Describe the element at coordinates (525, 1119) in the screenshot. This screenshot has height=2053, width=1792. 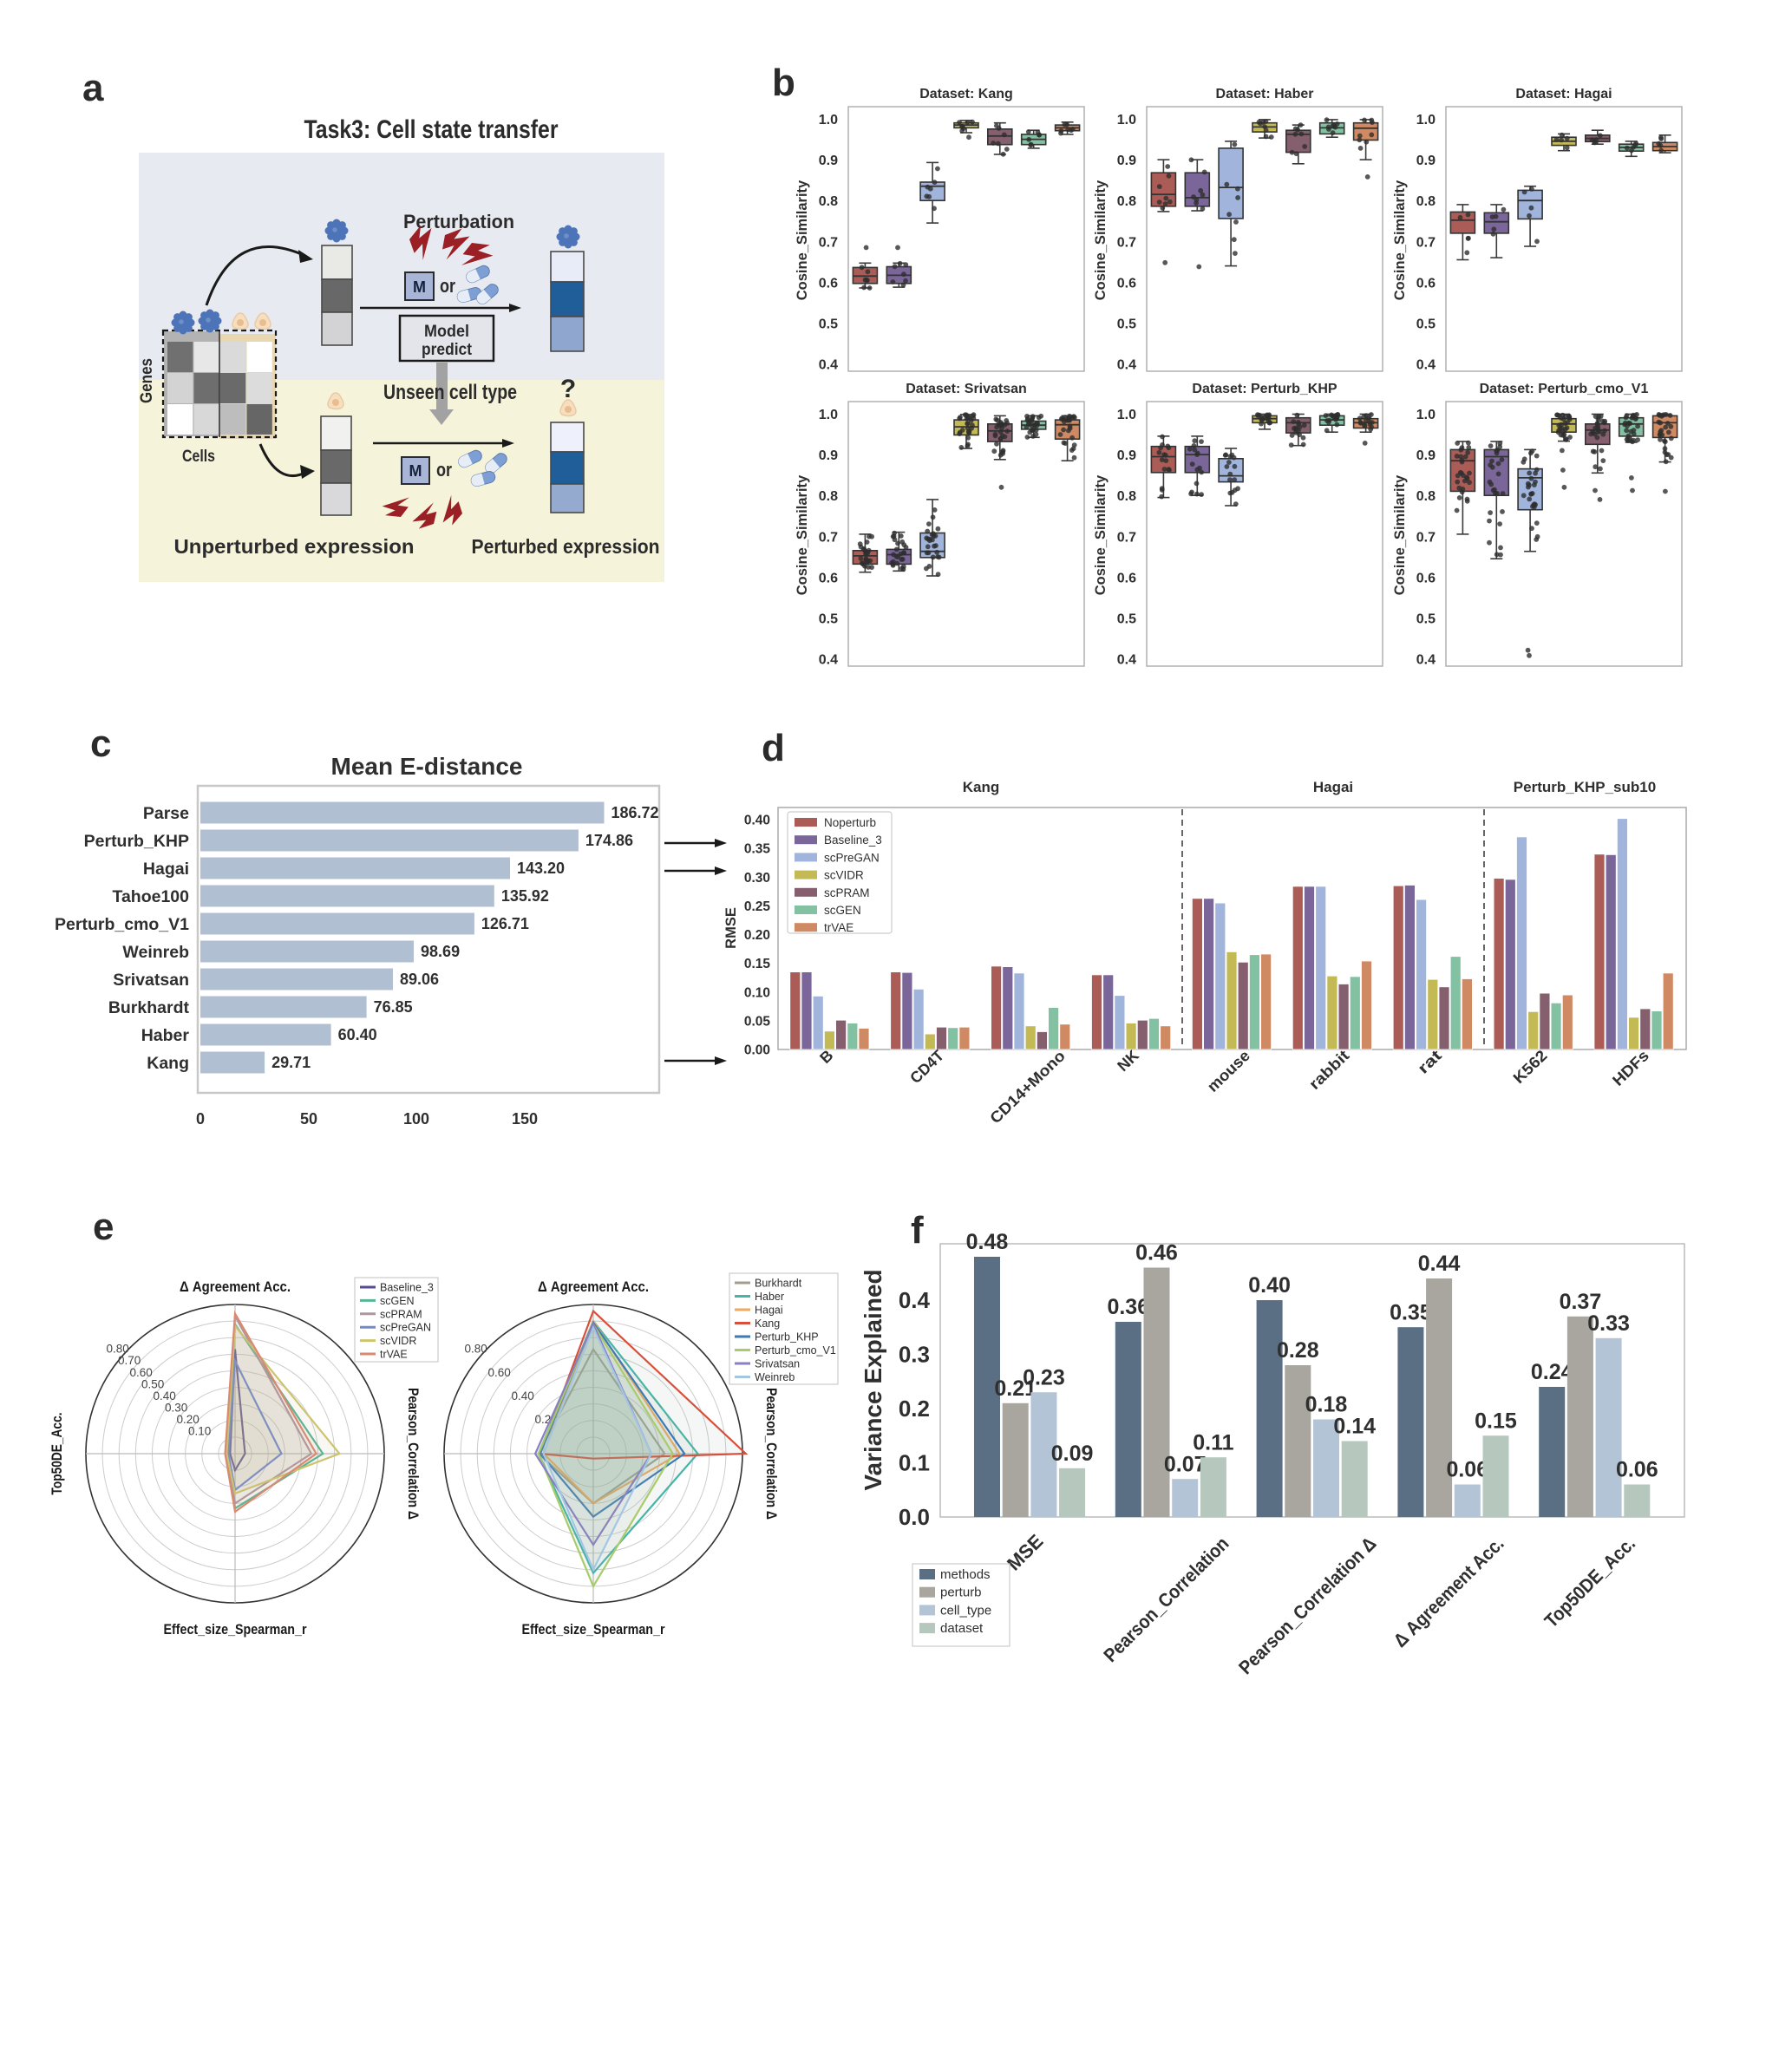
I see `svg-text: 150` at that location.